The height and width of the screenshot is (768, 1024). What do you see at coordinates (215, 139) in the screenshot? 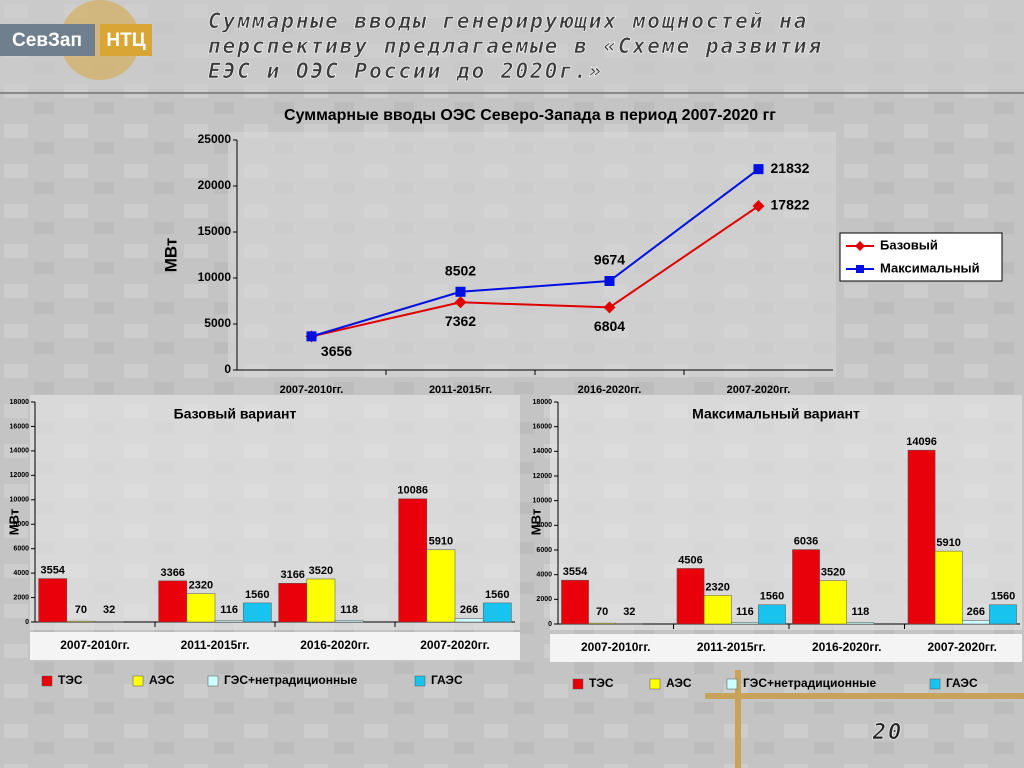
I see `y-tick-label: 25000` at bounding box center [215, 139].